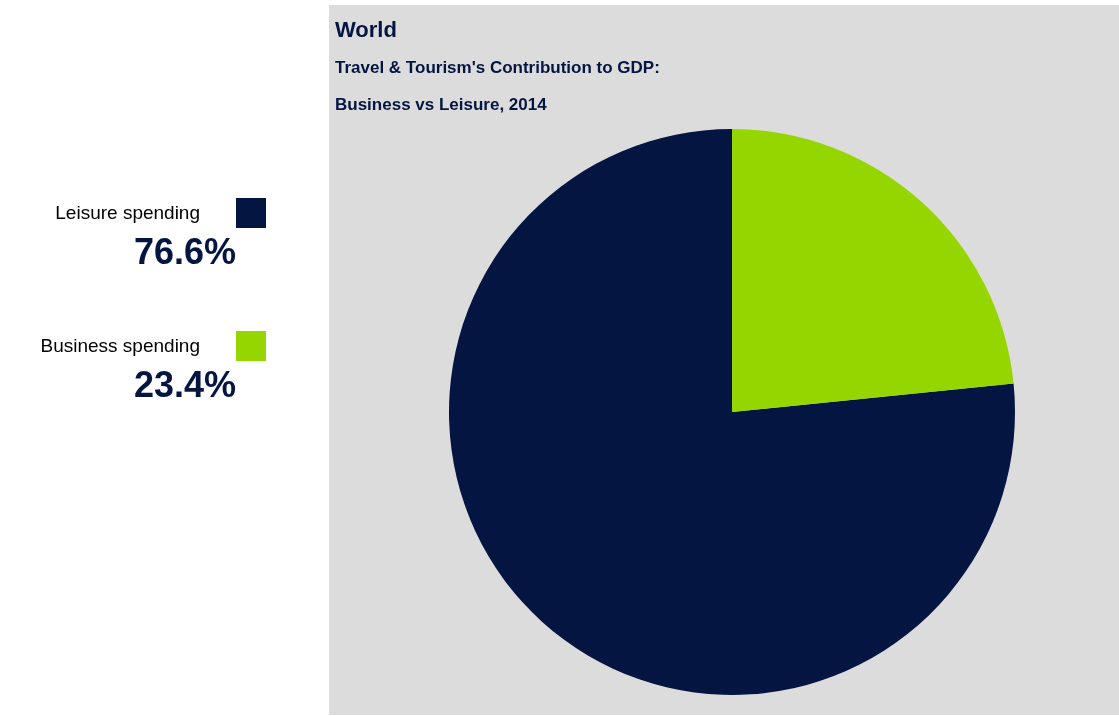 The height and width of the screenshot is (716, 1119). What do you see at coordinates (441, 104) in the screenshot?
I see `text: Business vs Leisure, 2014` at bounding box center [441, 104].